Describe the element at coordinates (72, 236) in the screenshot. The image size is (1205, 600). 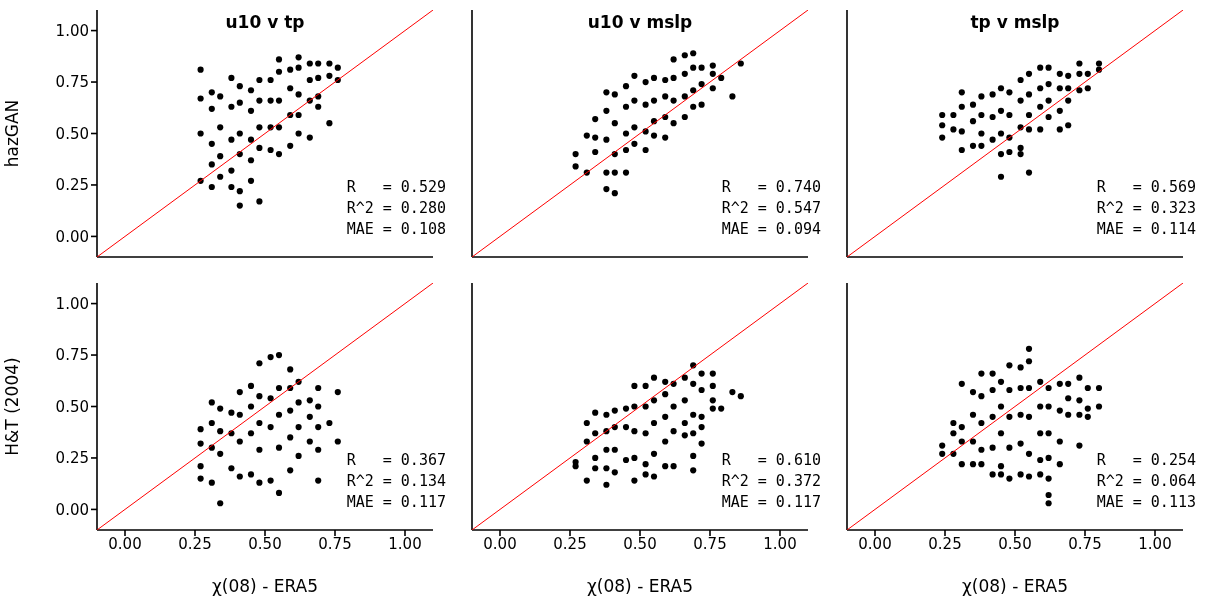
I see `y-tick-label: 0.00` at that location.